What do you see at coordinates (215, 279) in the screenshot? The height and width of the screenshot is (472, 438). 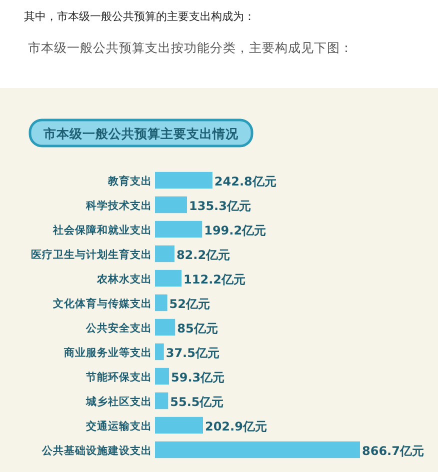 I see `data-label: 112.2亿元` at bounding box center [215, 279].